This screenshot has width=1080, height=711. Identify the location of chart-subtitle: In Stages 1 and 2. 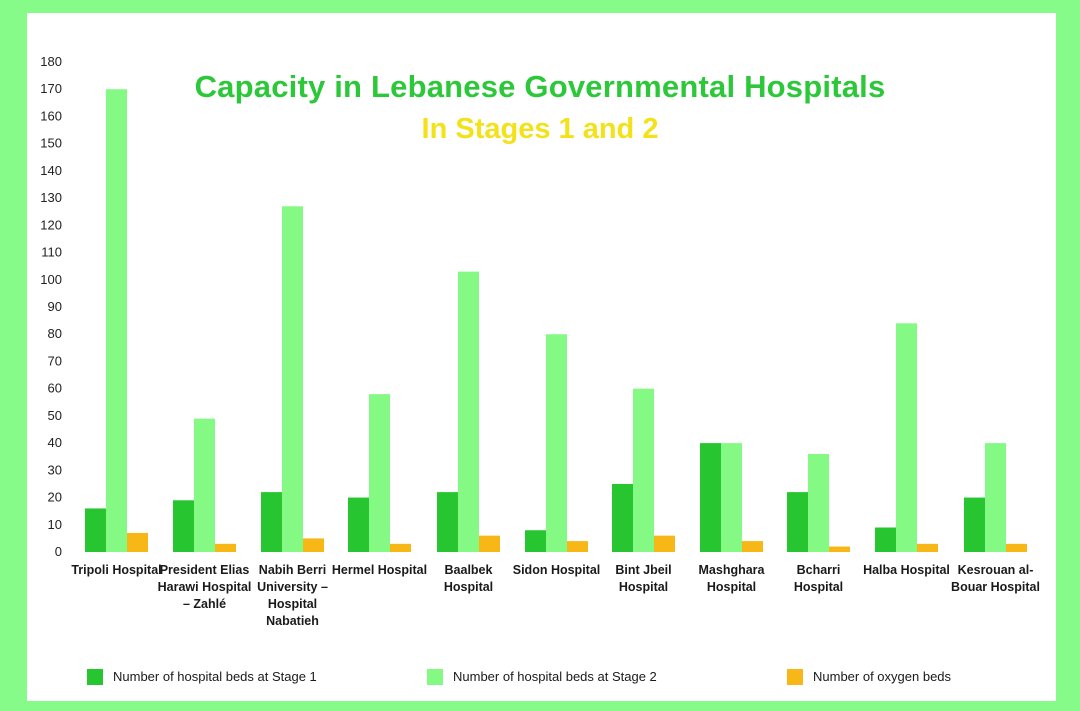
(540, 129).